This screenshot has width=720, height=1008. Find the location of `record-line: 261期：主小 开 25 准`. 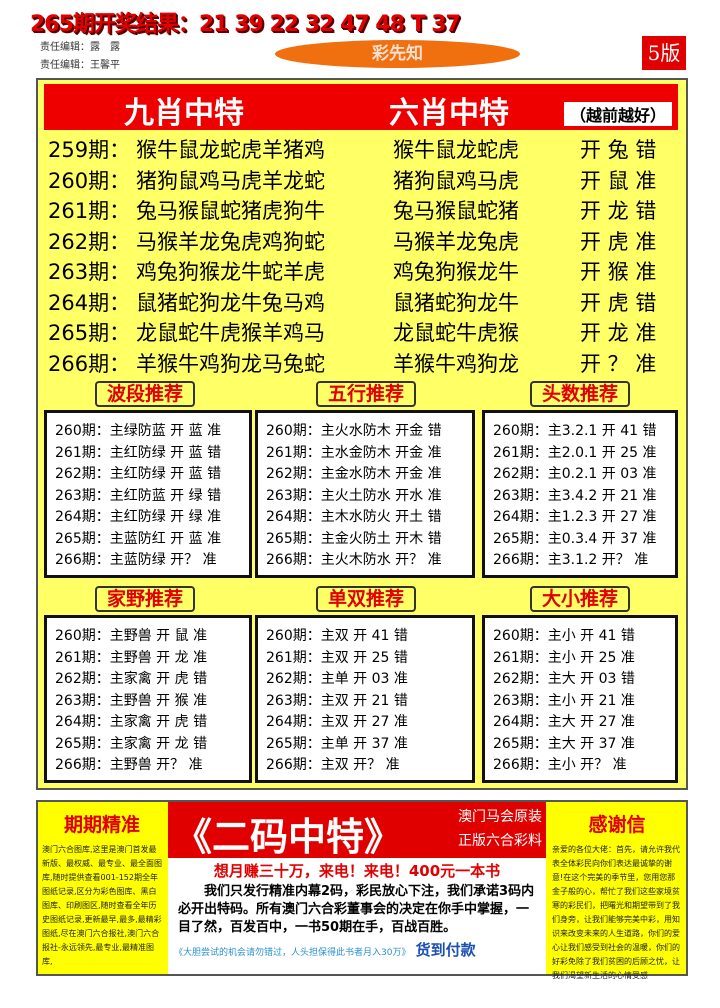

record-line: 261期：主小 开 25 准 is located at coordinates (564, 657).